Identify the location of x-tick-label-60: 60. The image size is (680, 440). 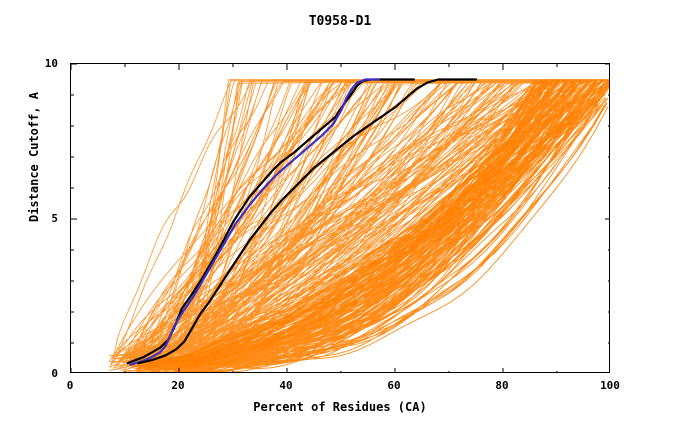
(394, 385).